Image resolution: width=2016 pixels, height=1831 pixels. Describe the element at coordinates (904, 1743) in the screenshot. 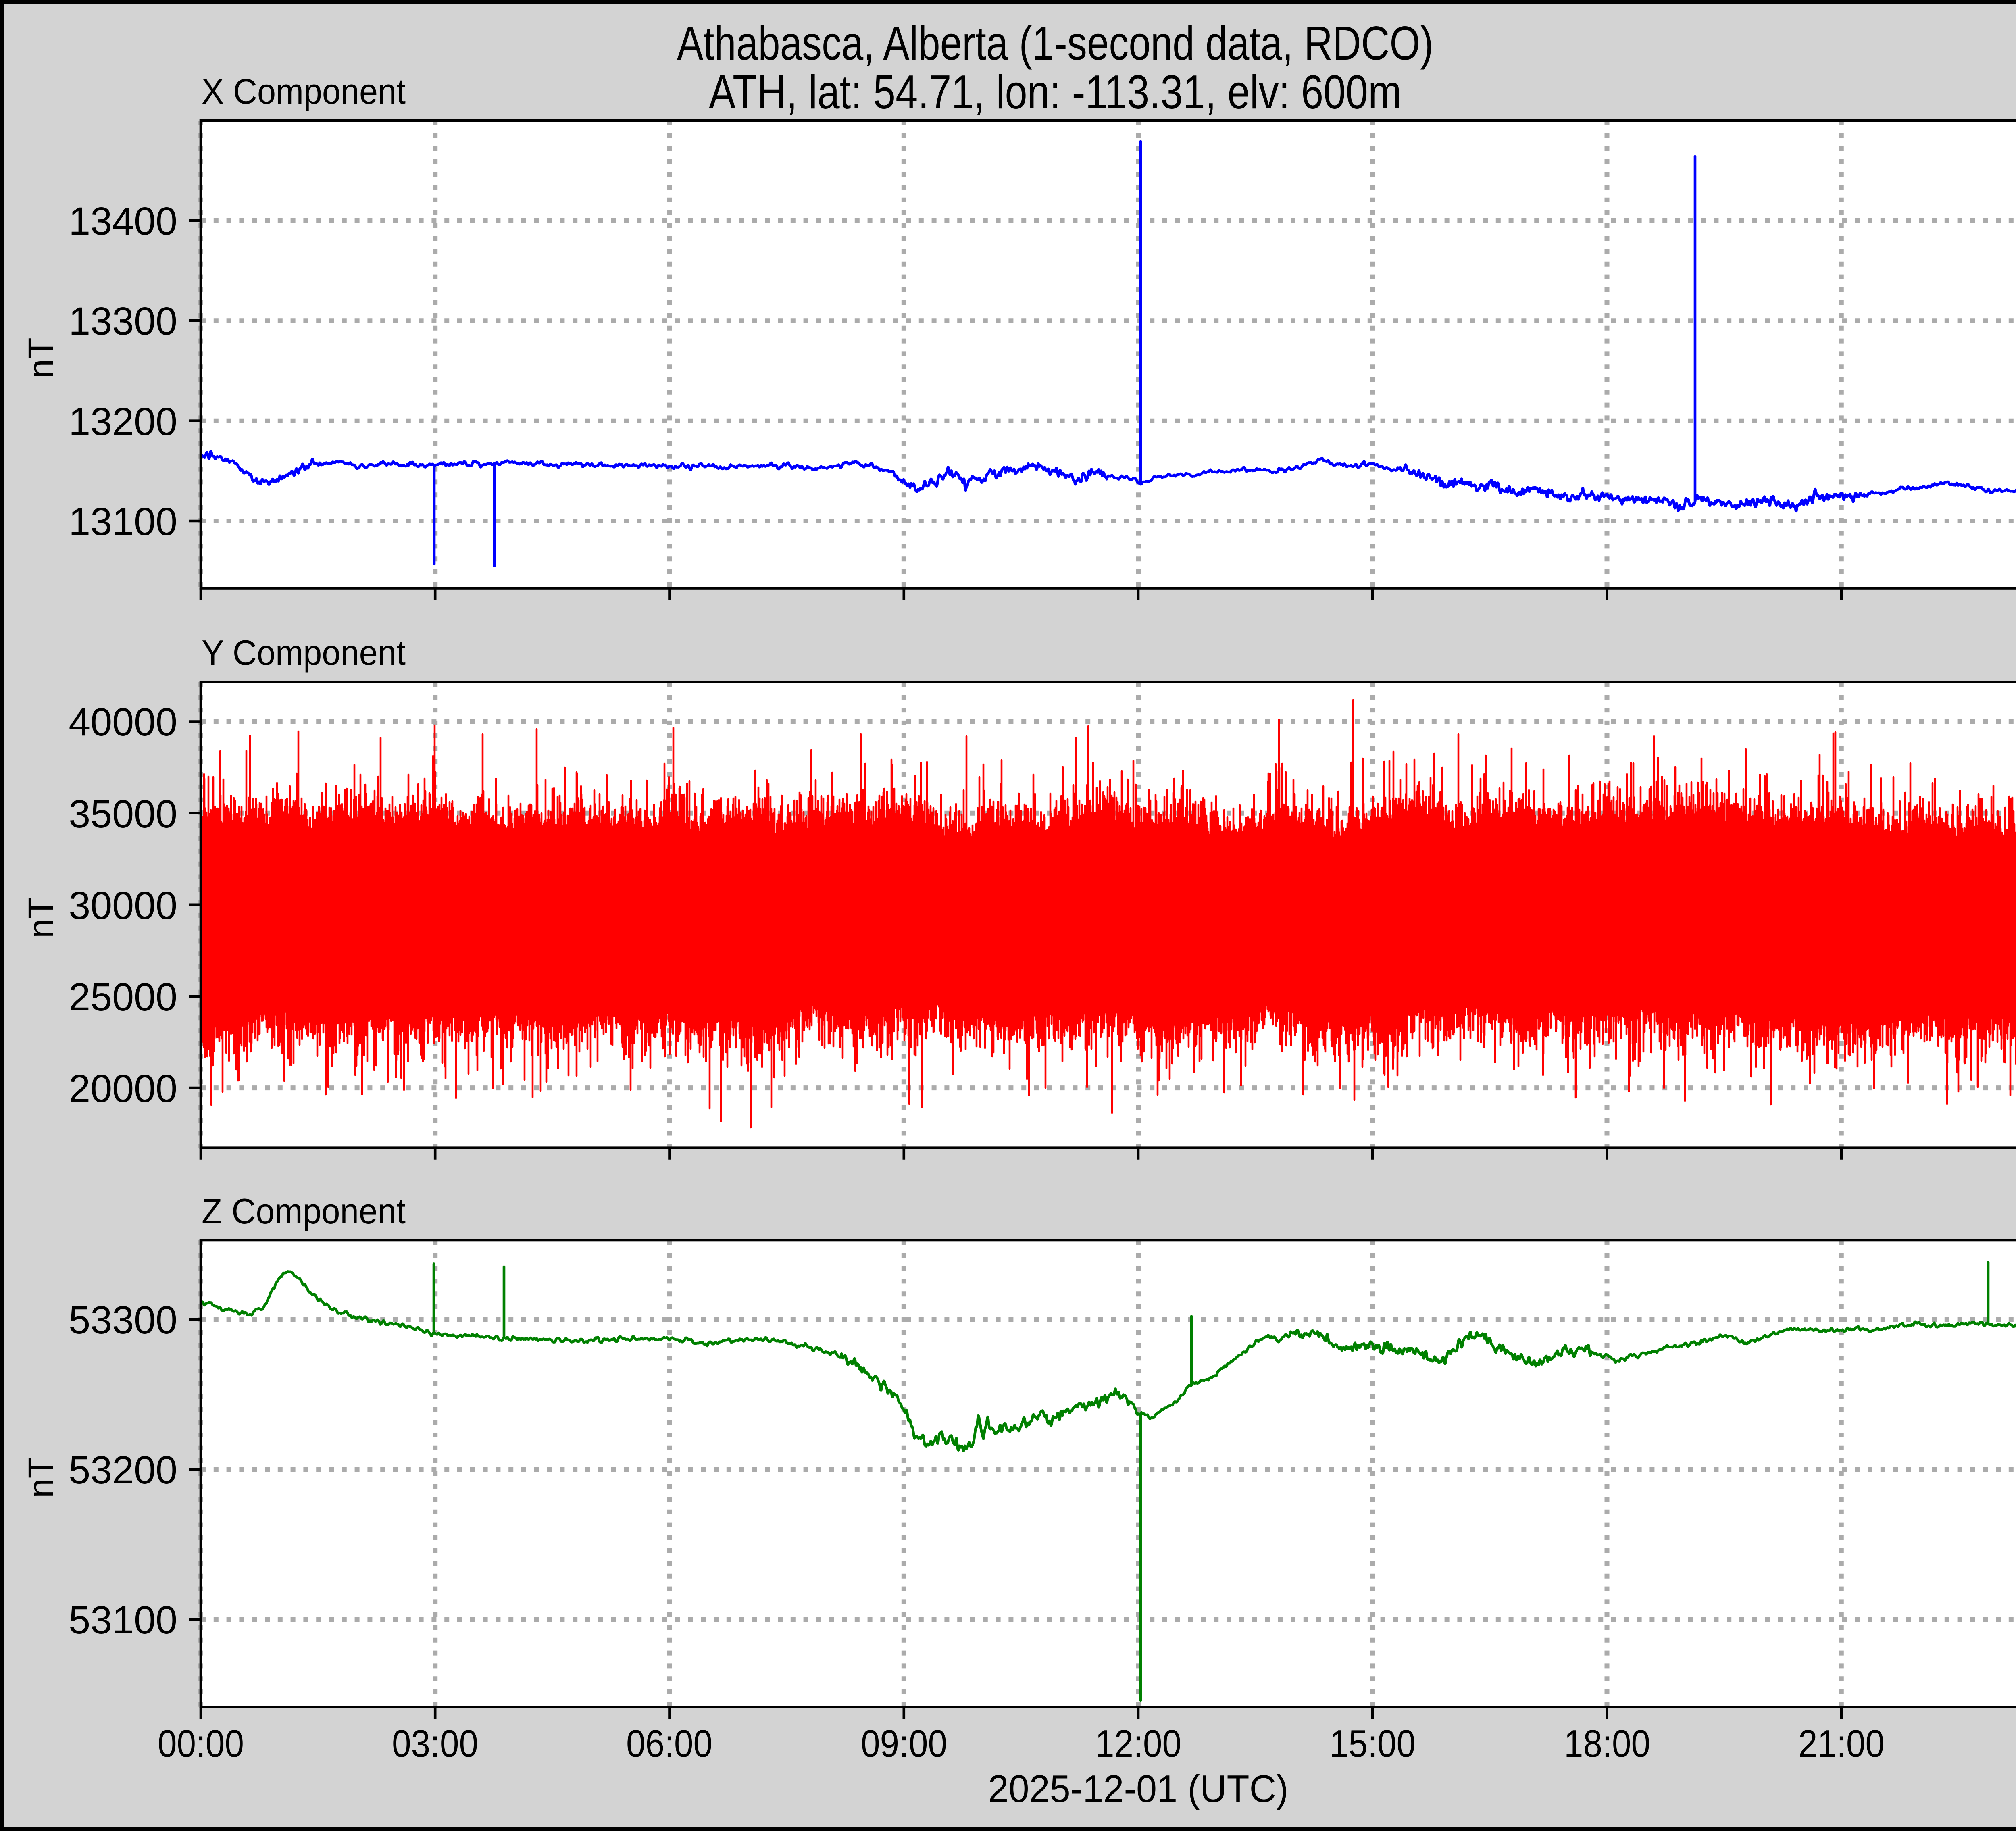

I see `svg-text: 09:00` at that location.